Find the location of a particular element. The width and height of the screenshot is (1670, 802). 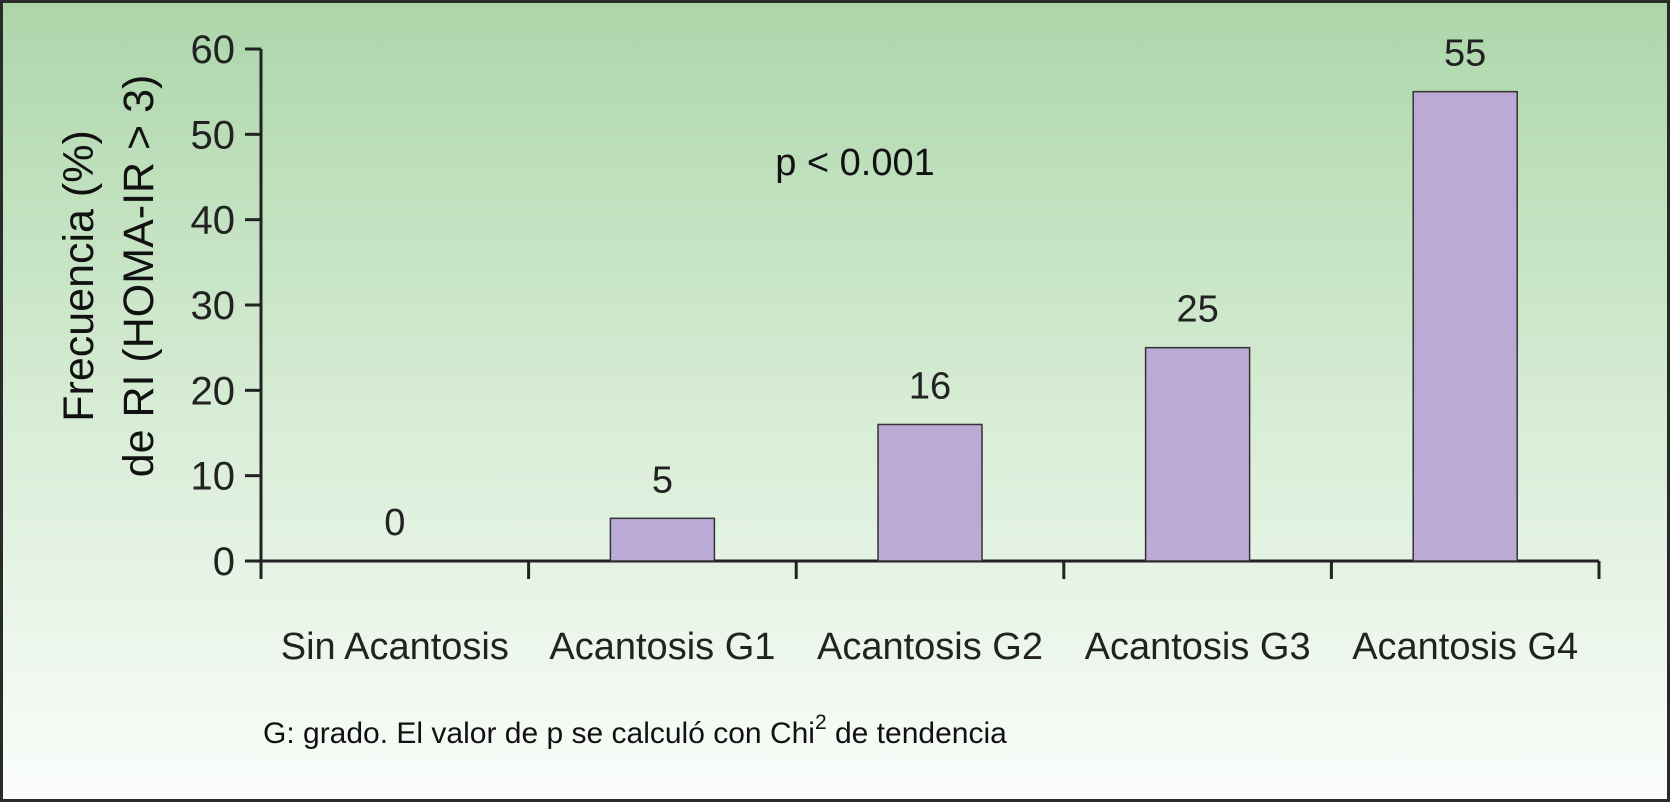

y-tick-label: 0 is located at coordinates (224, 562).